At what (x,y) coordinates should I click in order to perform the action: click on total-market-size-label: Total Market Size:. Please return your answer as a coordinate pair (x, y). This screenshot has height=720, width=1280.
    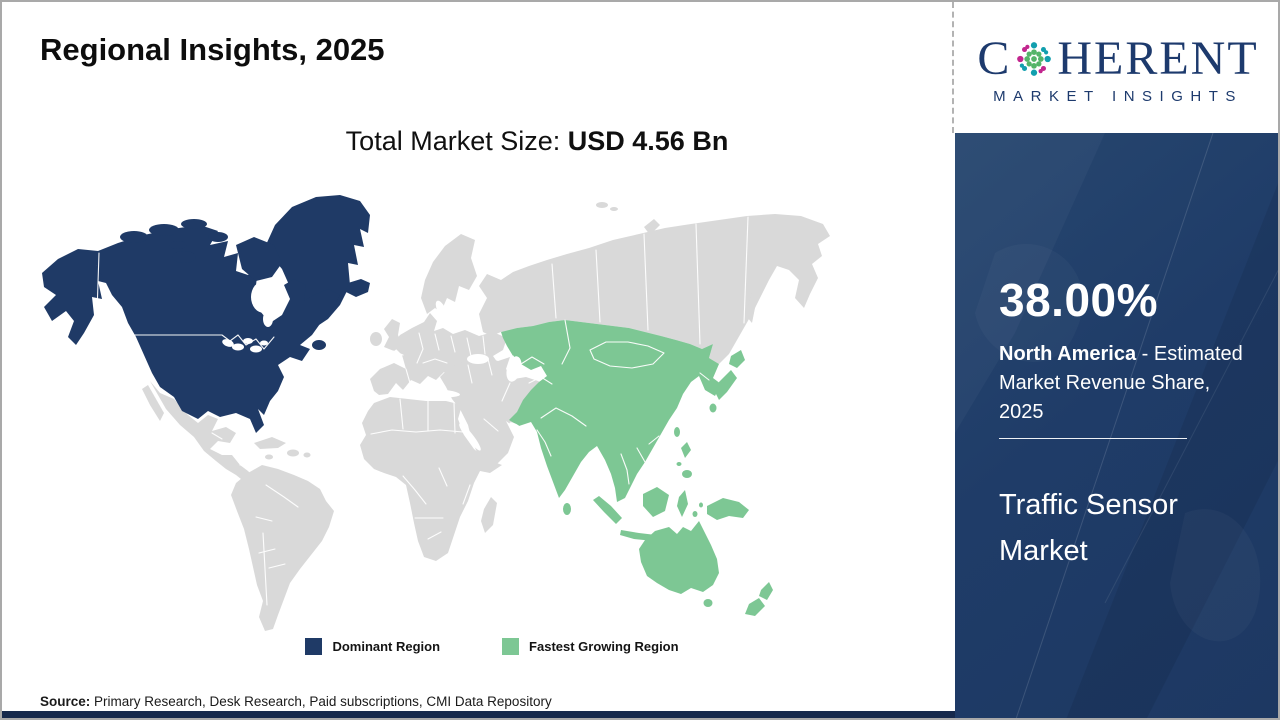
    Looking at the image, I should click on (453, 141).